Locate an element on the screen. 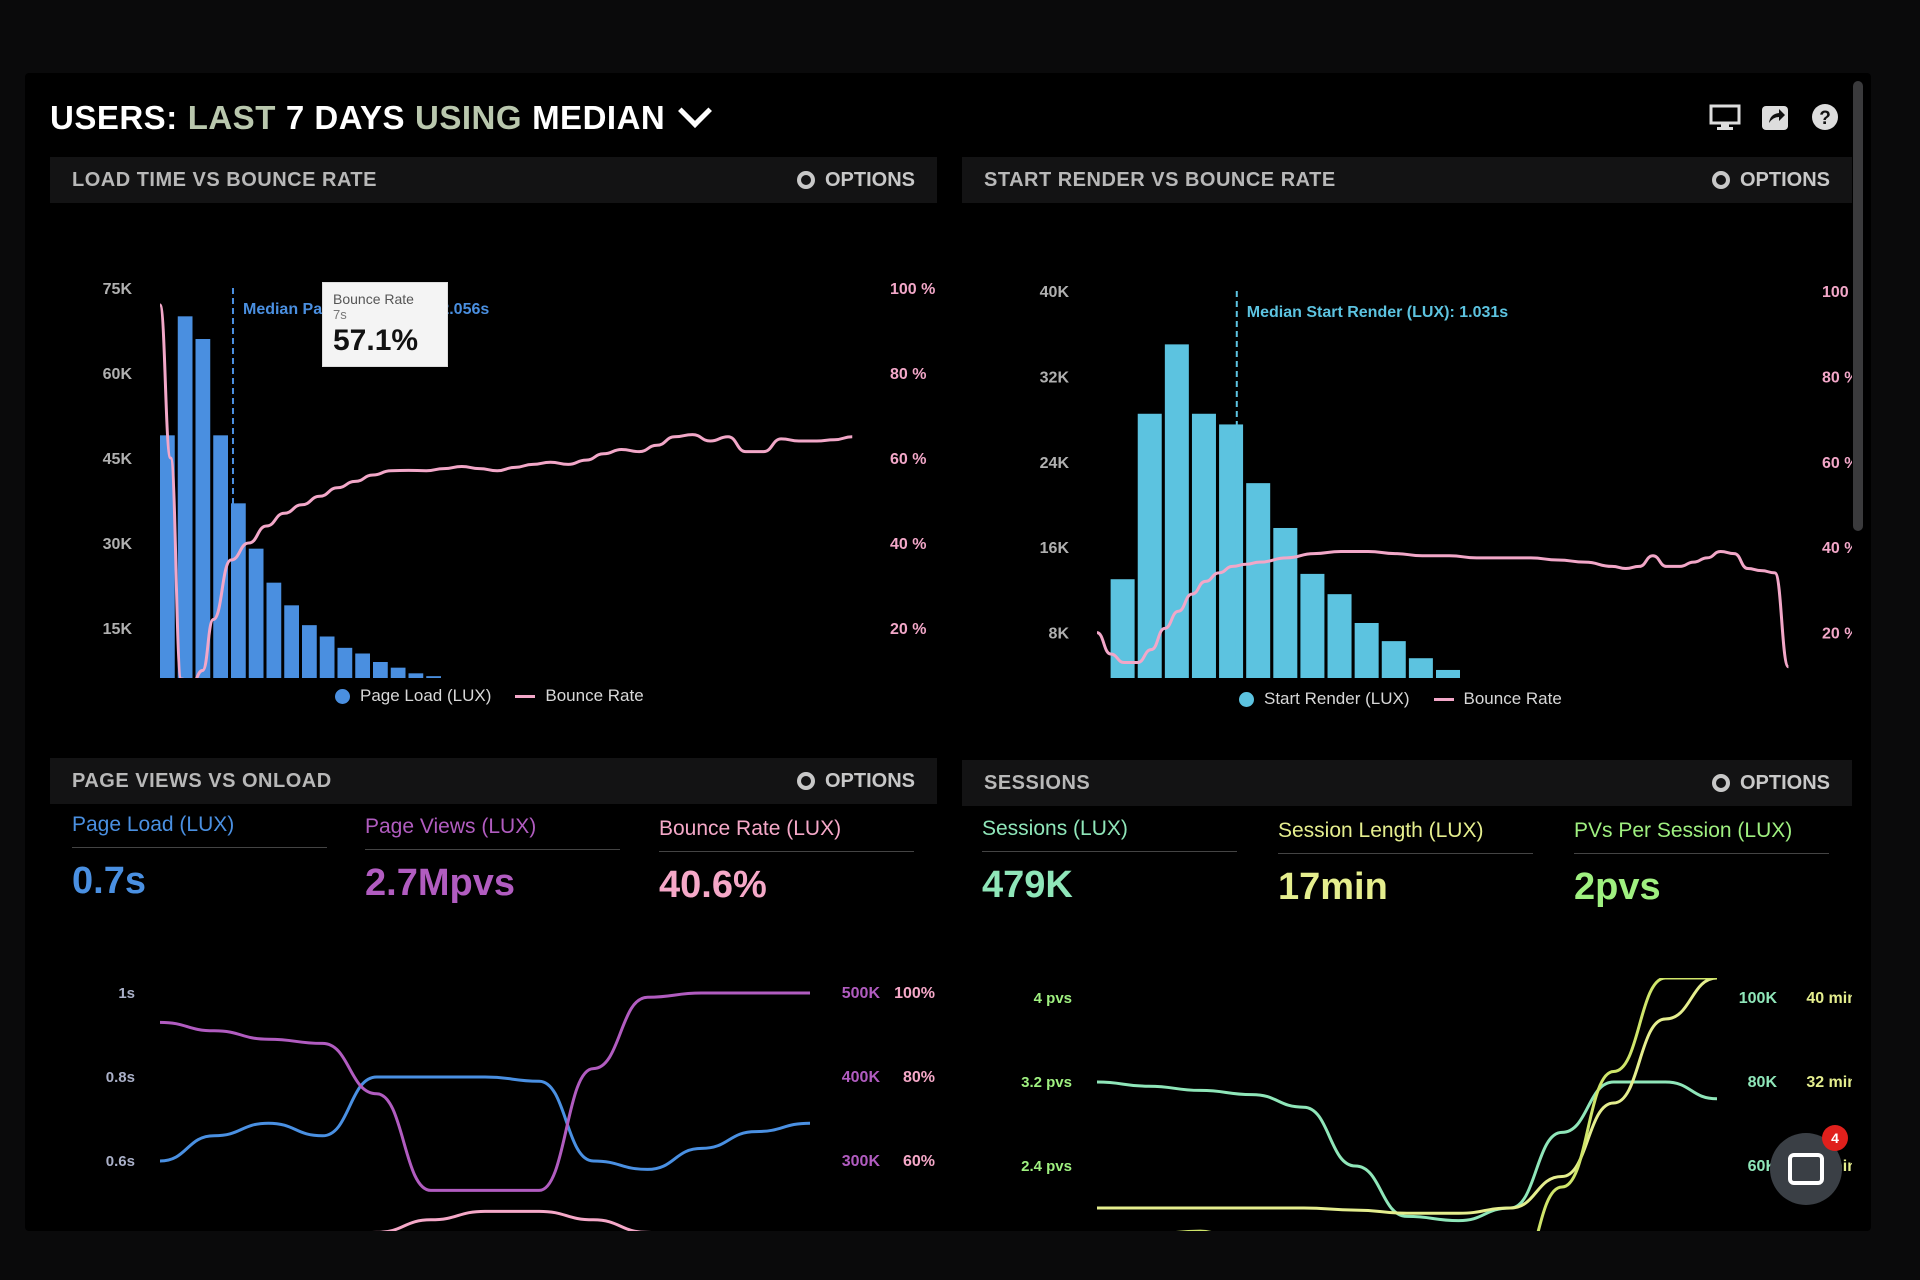  help-icon: ? is located at coordinates (1825, 117).